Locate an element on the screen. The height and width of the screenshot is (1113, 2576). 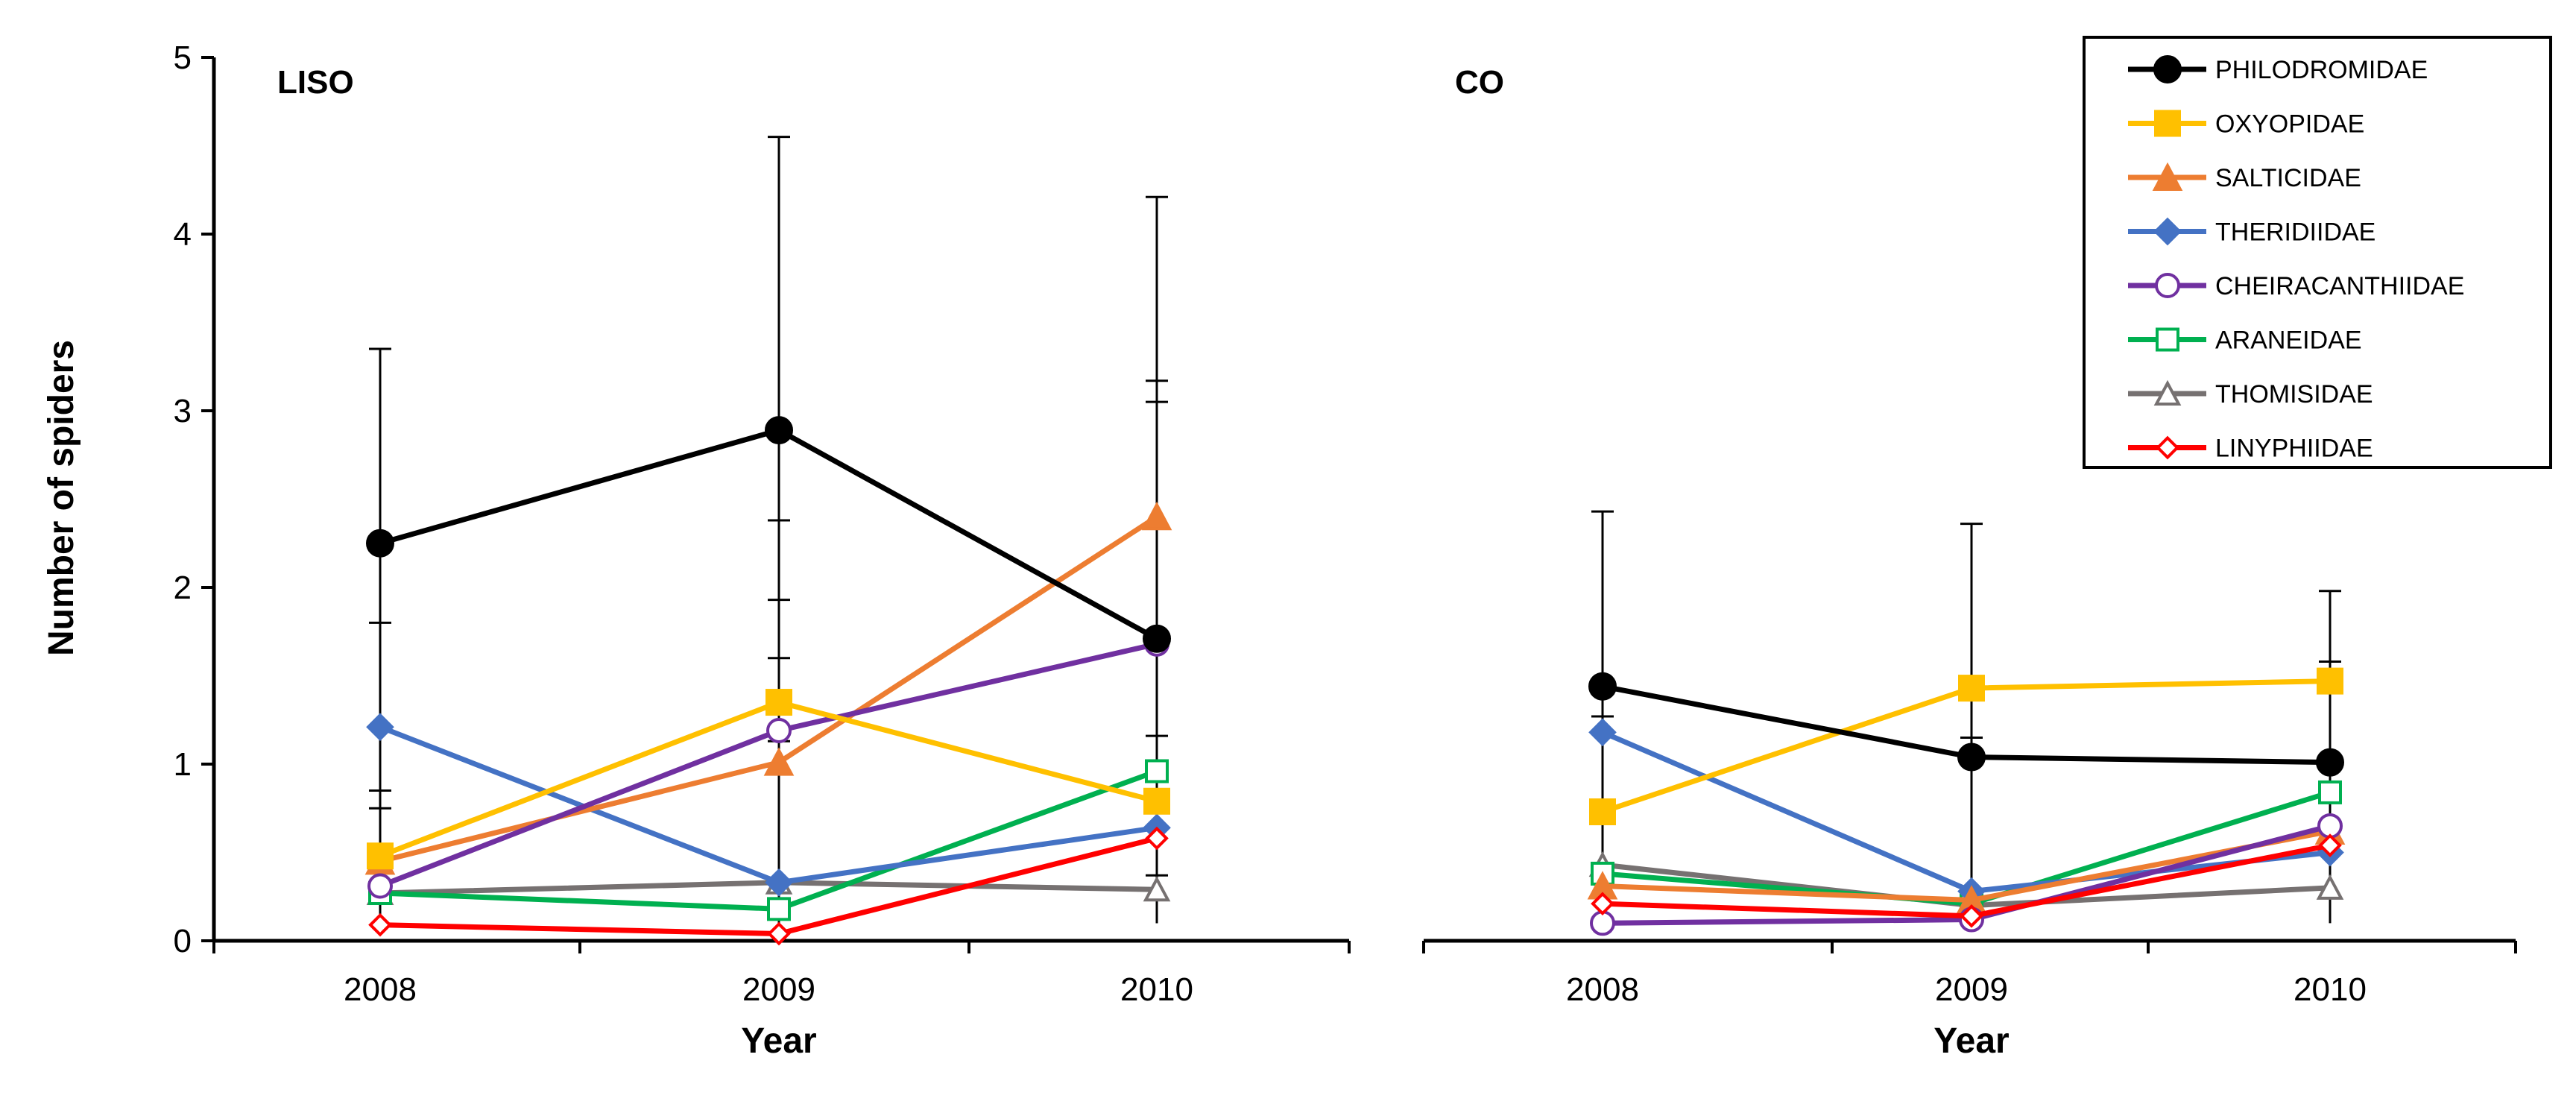
panel-co-x-tick-label: 2010 is located at coordinates (2330, 989).